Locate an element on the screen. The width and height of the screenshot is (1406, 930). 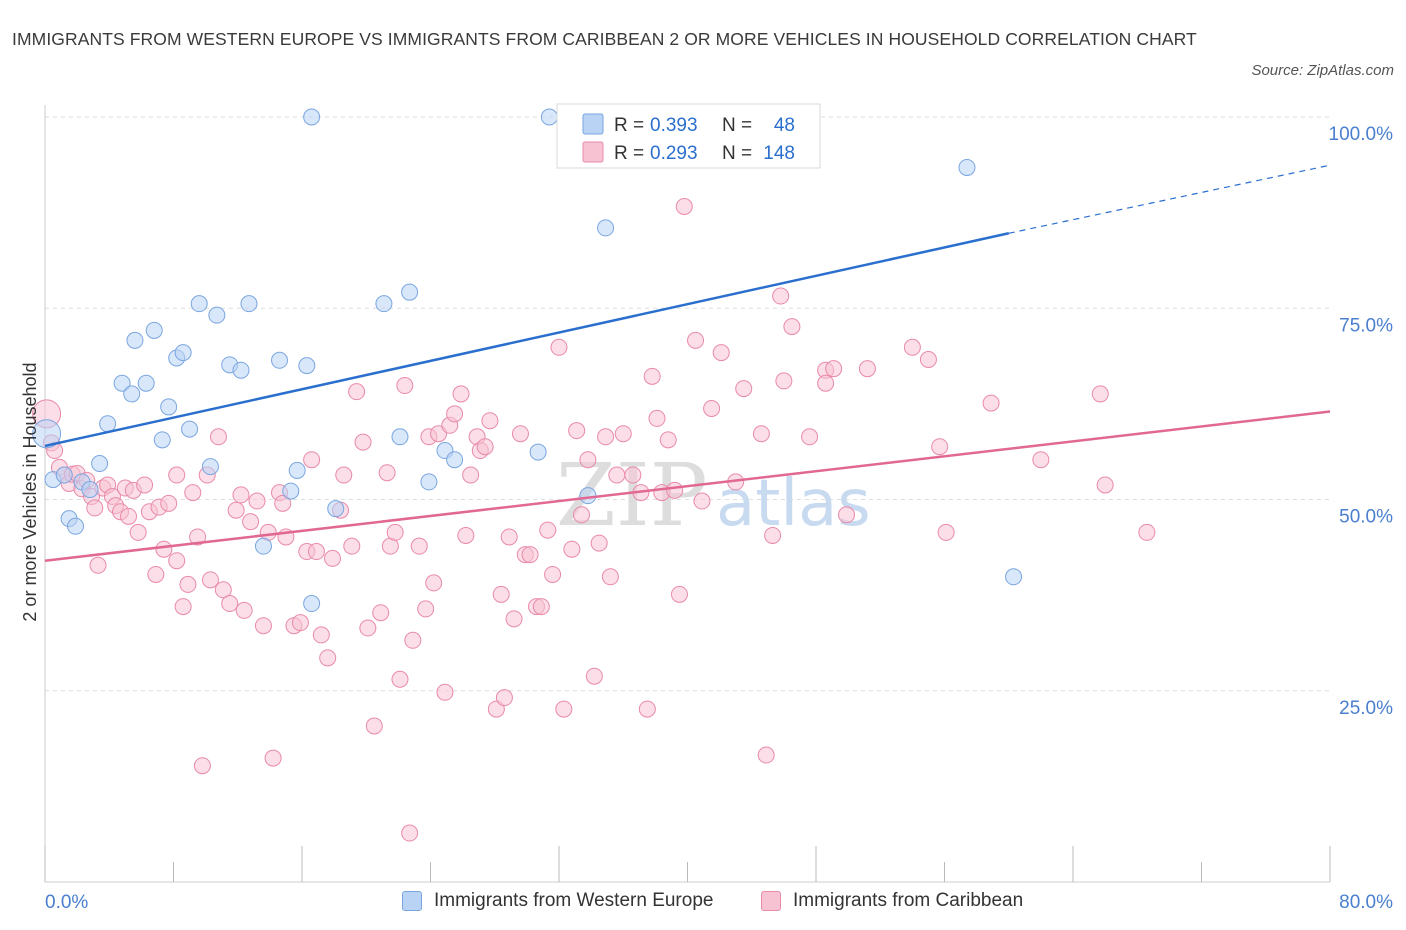
legend-item-western-europe: Immigrants from Western Europe is located at coordinates (557, 901).